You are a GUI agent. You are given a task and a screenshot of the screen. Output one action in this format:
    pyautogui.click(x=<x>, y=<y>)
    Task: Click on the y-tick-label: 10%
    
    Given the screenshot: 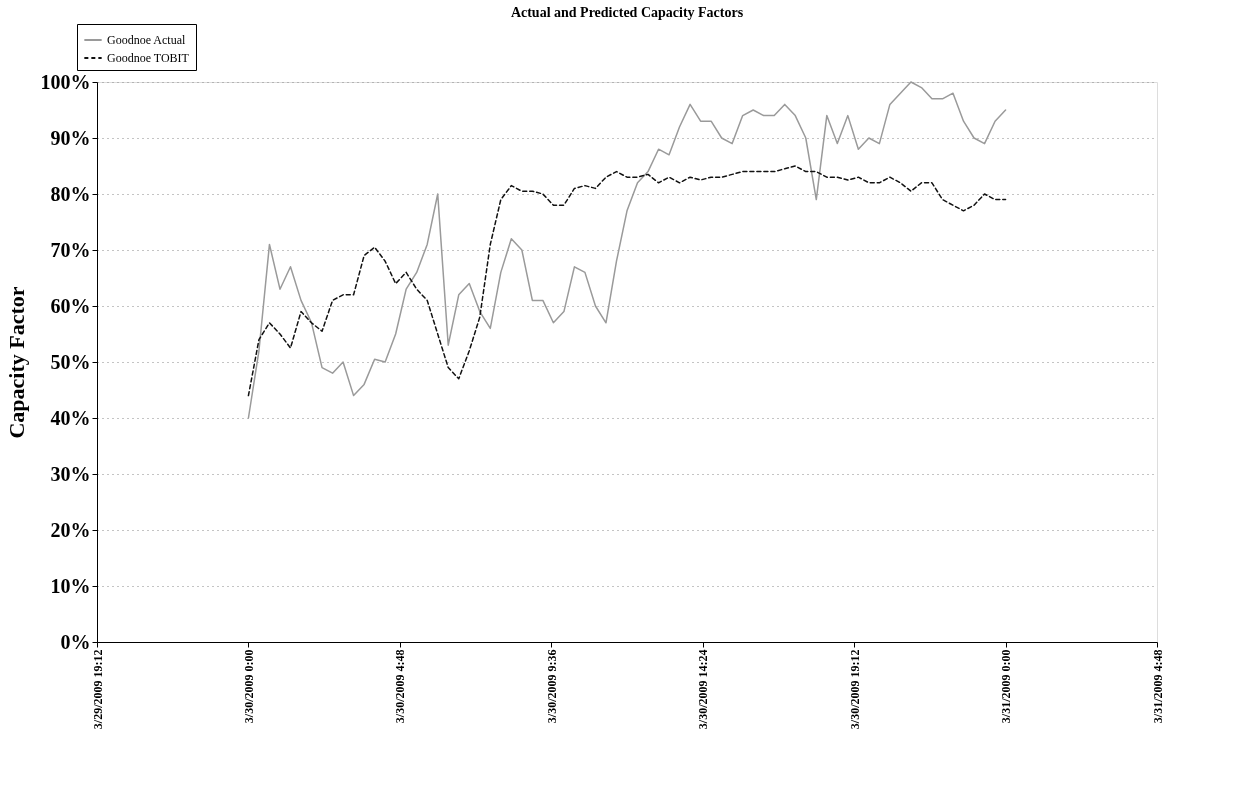 What is the action you would take?
    pyautogui.click(x=70, y=585)
    